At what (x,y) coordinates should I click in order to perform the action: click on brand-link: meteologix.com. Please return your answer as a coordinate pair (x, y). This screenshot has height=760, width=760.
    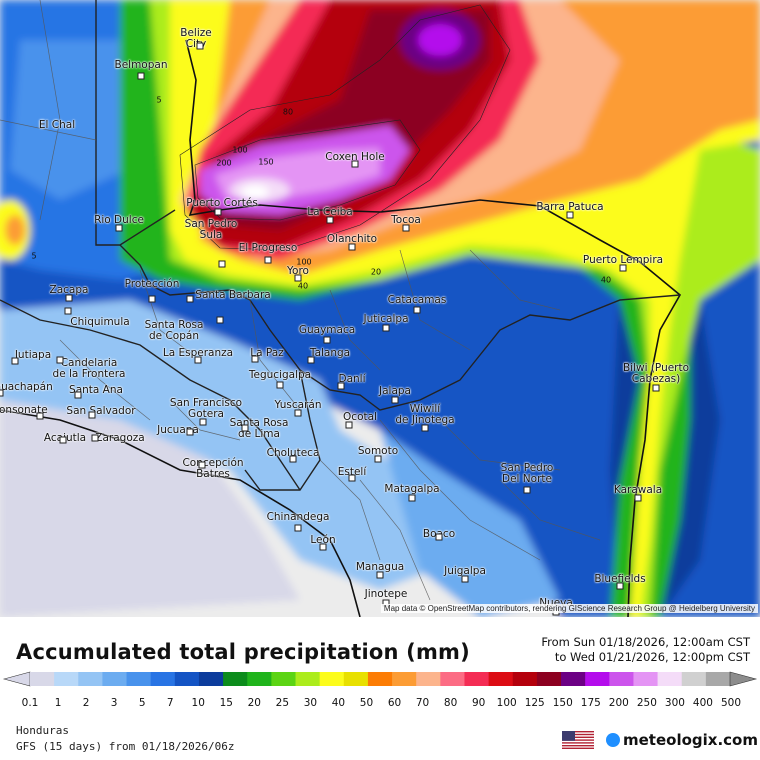
    Looking at the image, I should click on (682, 740).